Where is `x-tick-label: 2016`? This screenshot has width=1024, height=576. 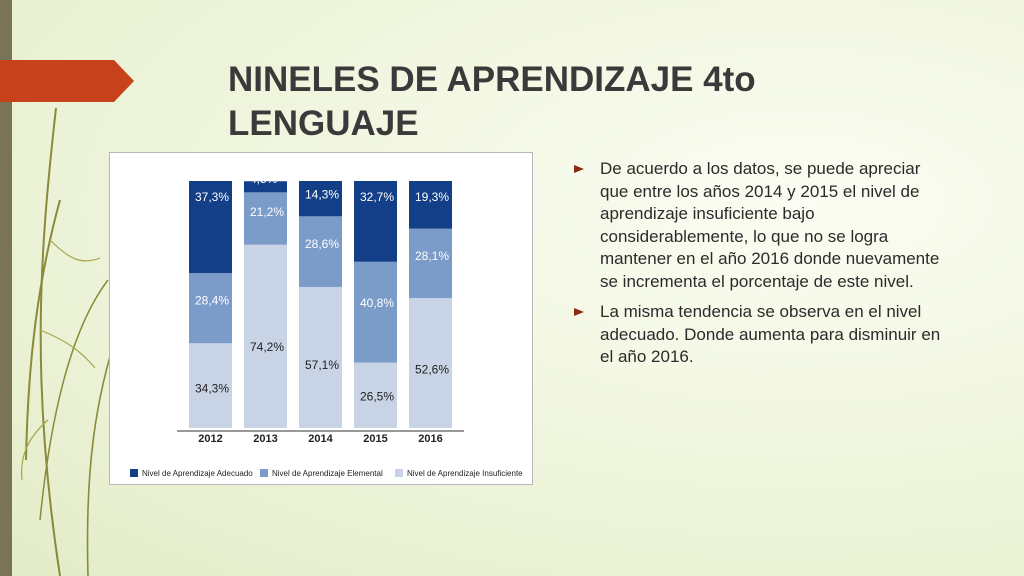 x-tick-label: 2016 is located at coordinates (430, 439).